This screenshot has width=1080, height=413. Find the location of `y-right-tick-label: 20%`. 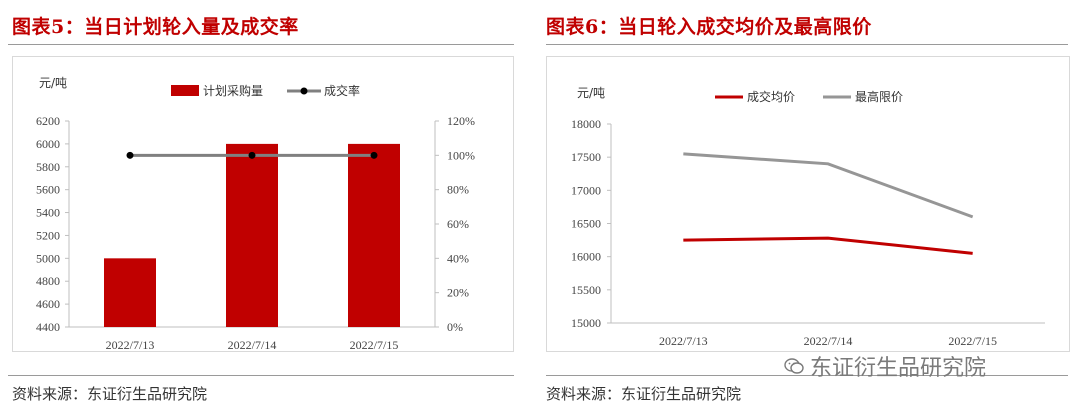

y-right-tick-label: 20% is located at coordinates (458, 293).